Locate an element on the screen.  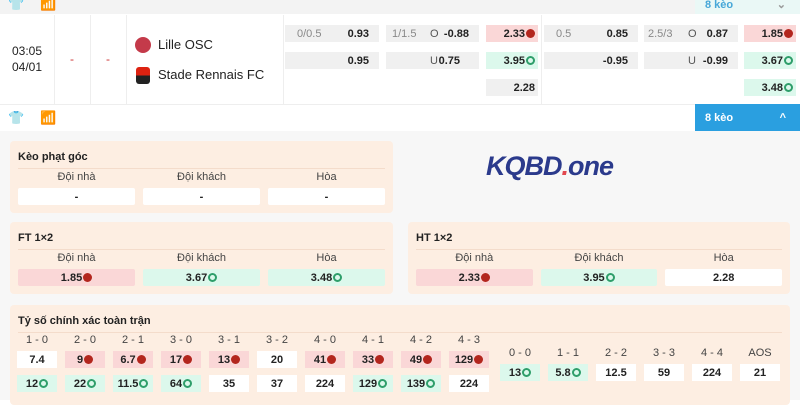
odds-text: 64 is located at coordinates (176, 383).